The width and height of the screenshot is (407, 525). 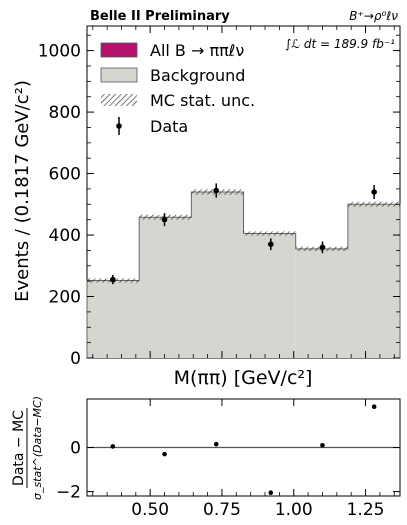 What do you see at coordinates (150, 510) in the screenshot?
I see `ratio-x-tick-label: 0.50` at bounding box center [150, 510].